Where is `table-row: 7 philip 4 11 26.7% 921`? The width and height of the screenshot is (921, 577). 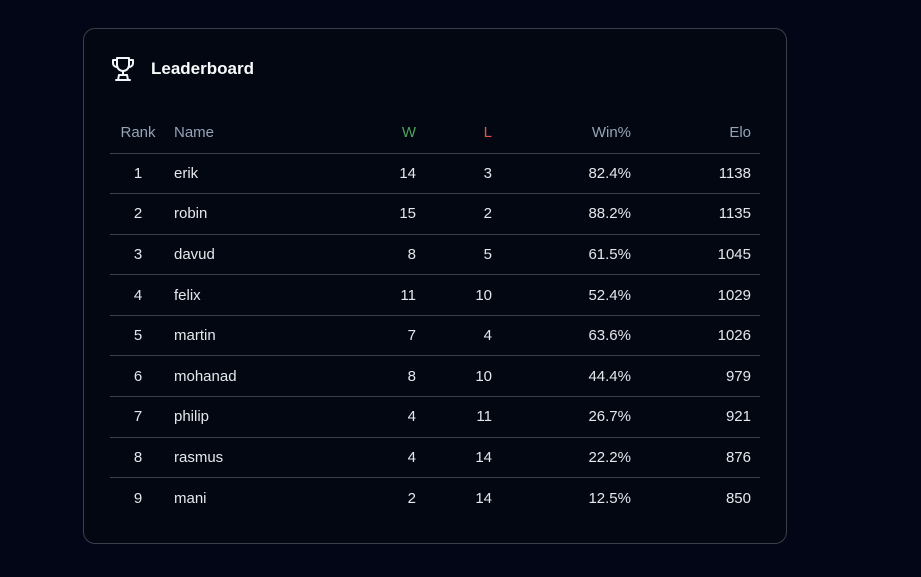
table-row: 7 philip 4 11 26.7% 921 is located at coordinates (435, 417).